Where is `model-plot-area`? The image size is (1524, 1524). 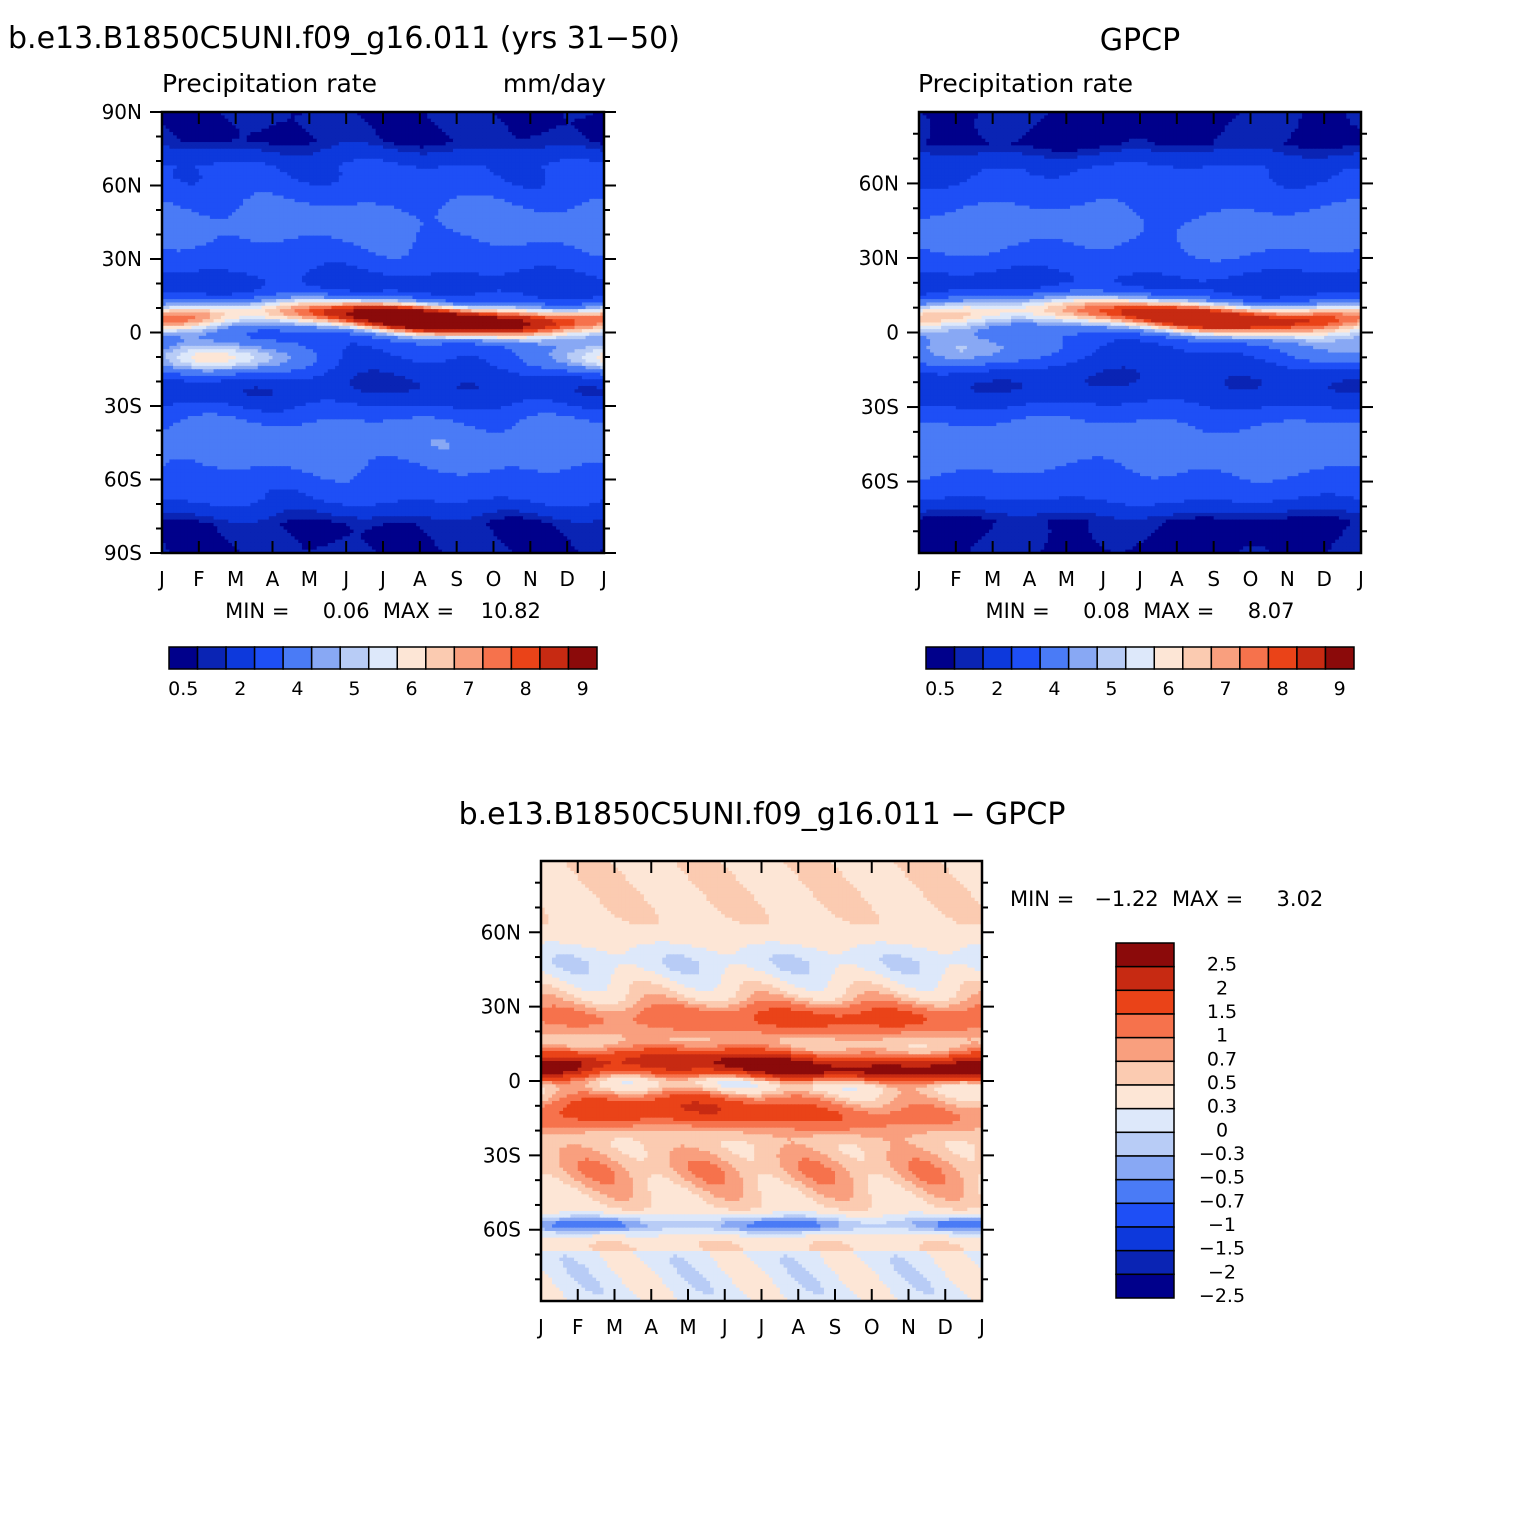 model-plot-area is located at coordinates (383, 333).